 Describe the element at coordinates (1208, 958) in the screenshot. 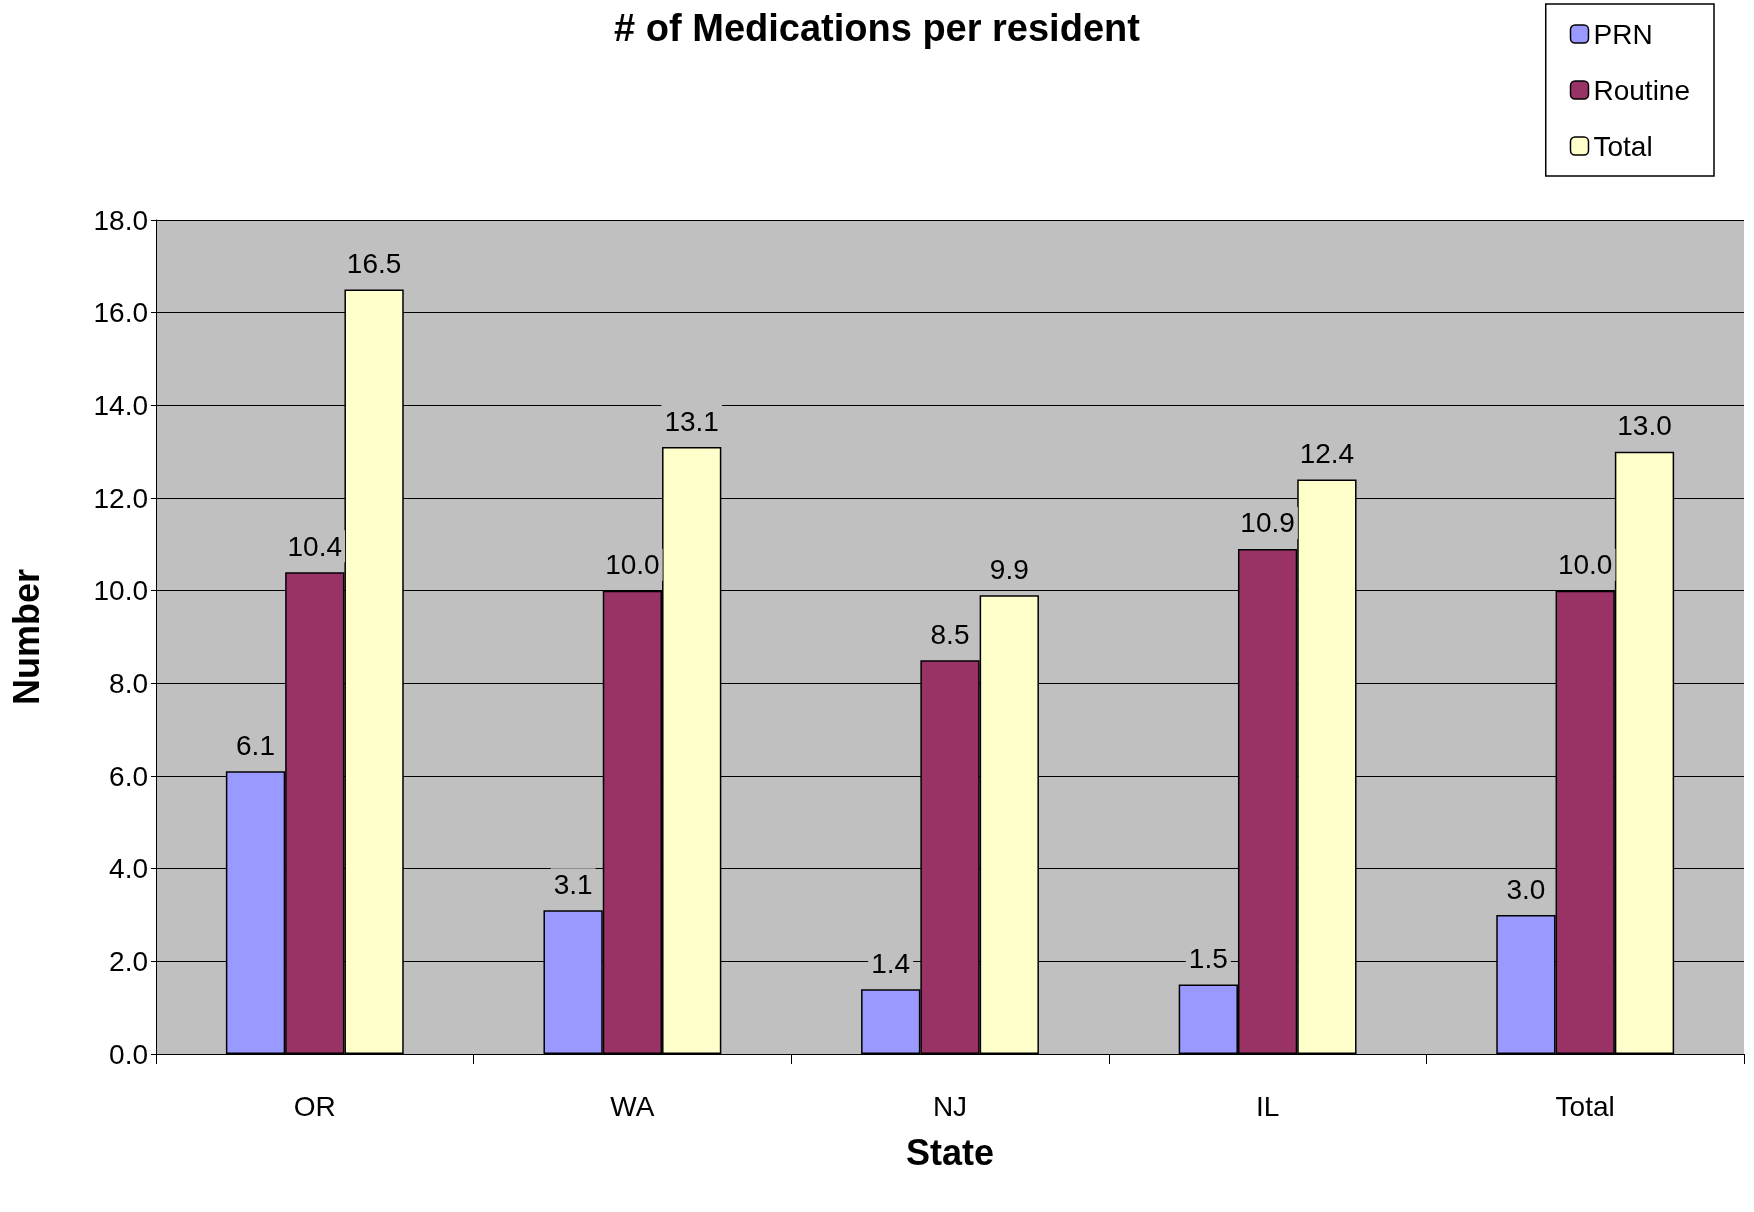

I see `data-label: 1.5` at that location.